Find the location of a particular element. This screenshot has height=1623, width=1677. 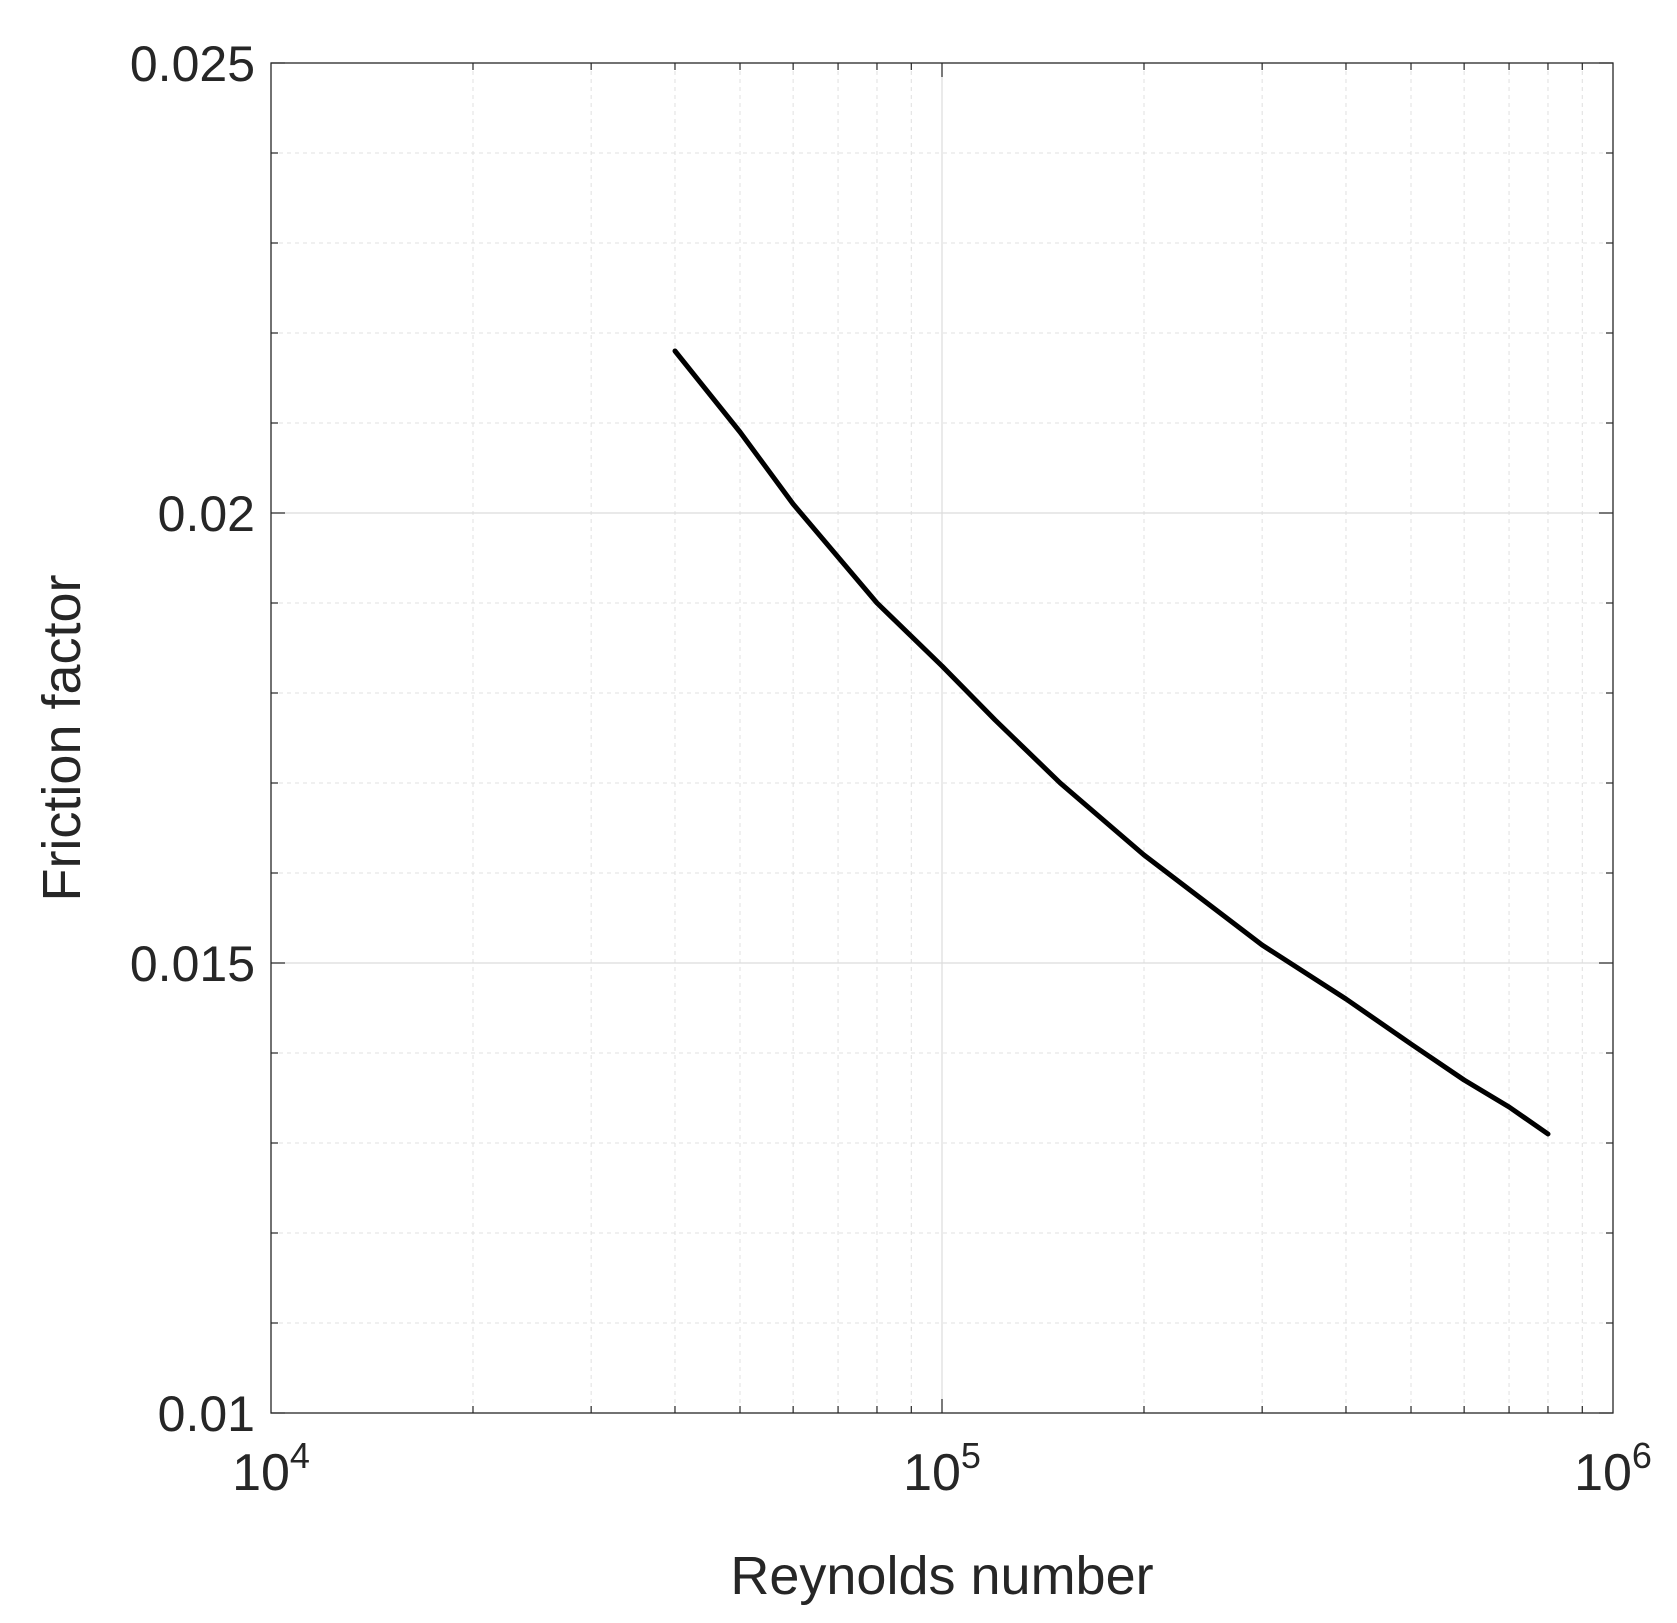

y-tick-label: 0.015 is located at coordinates (192, 964).